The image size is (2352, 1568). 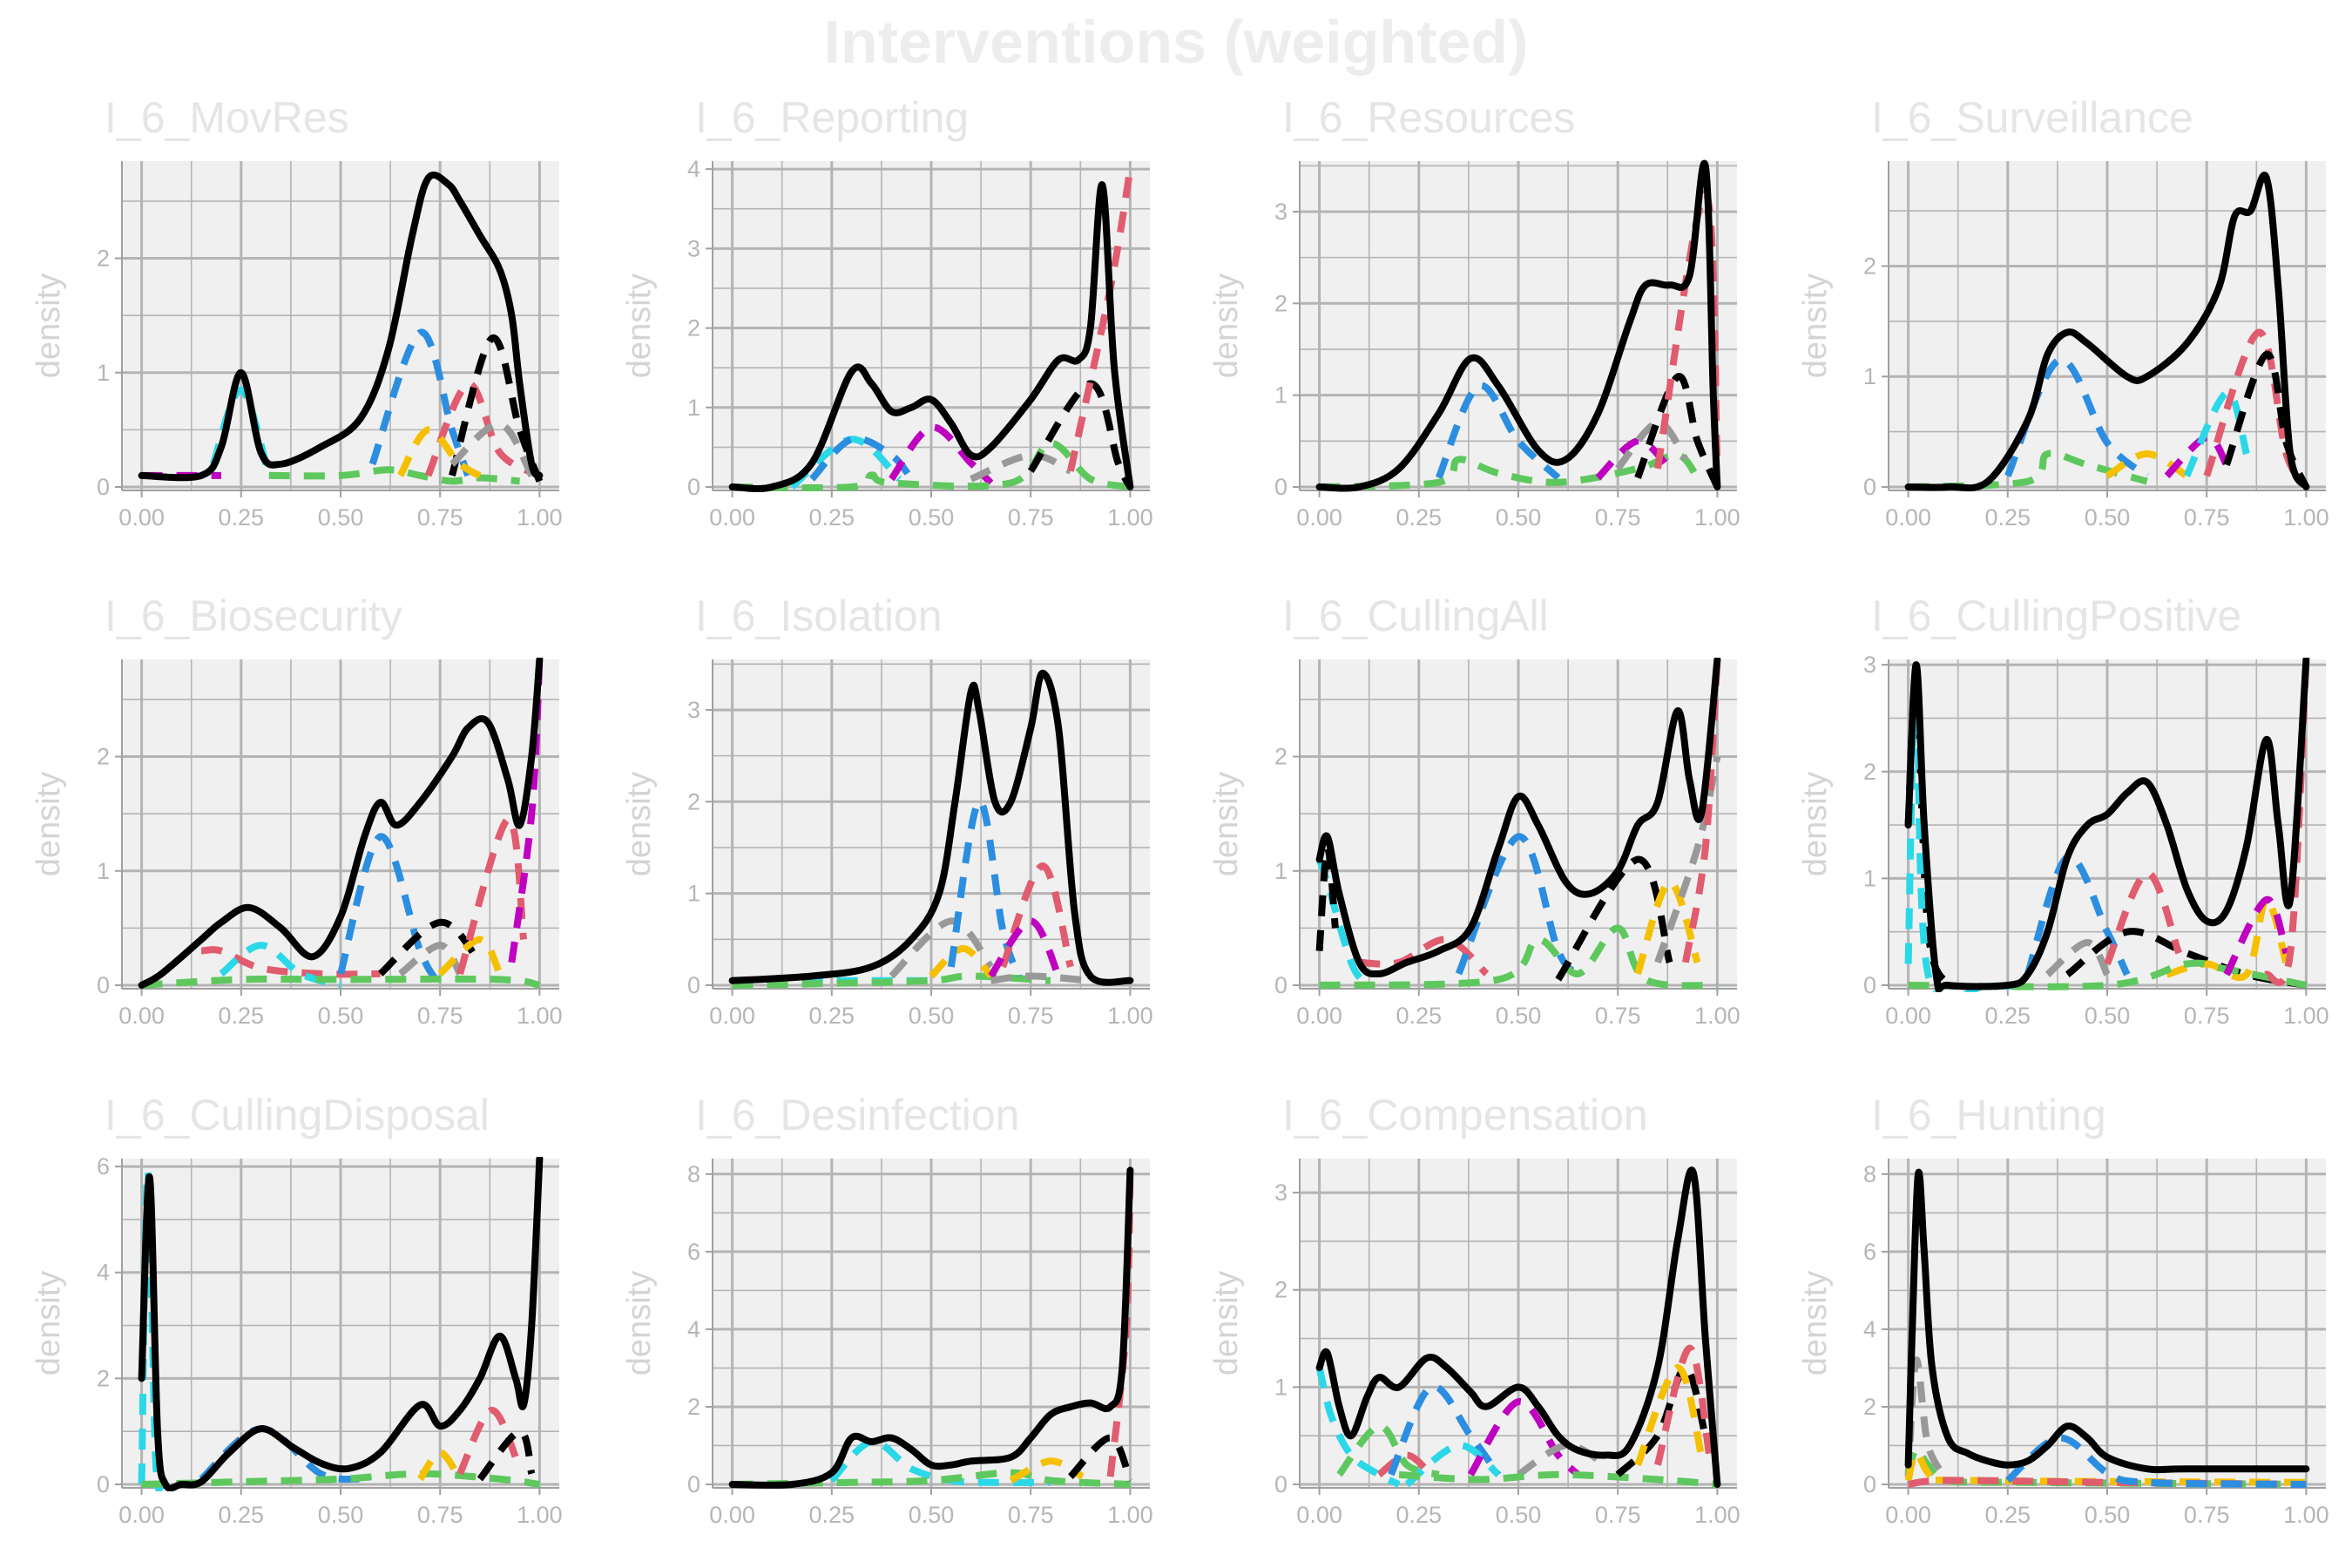 What do you see at coordinates (227, 118) in the screenshot?
I see `panel-title: I_6_MovRes` at bounding box center [227, 118].